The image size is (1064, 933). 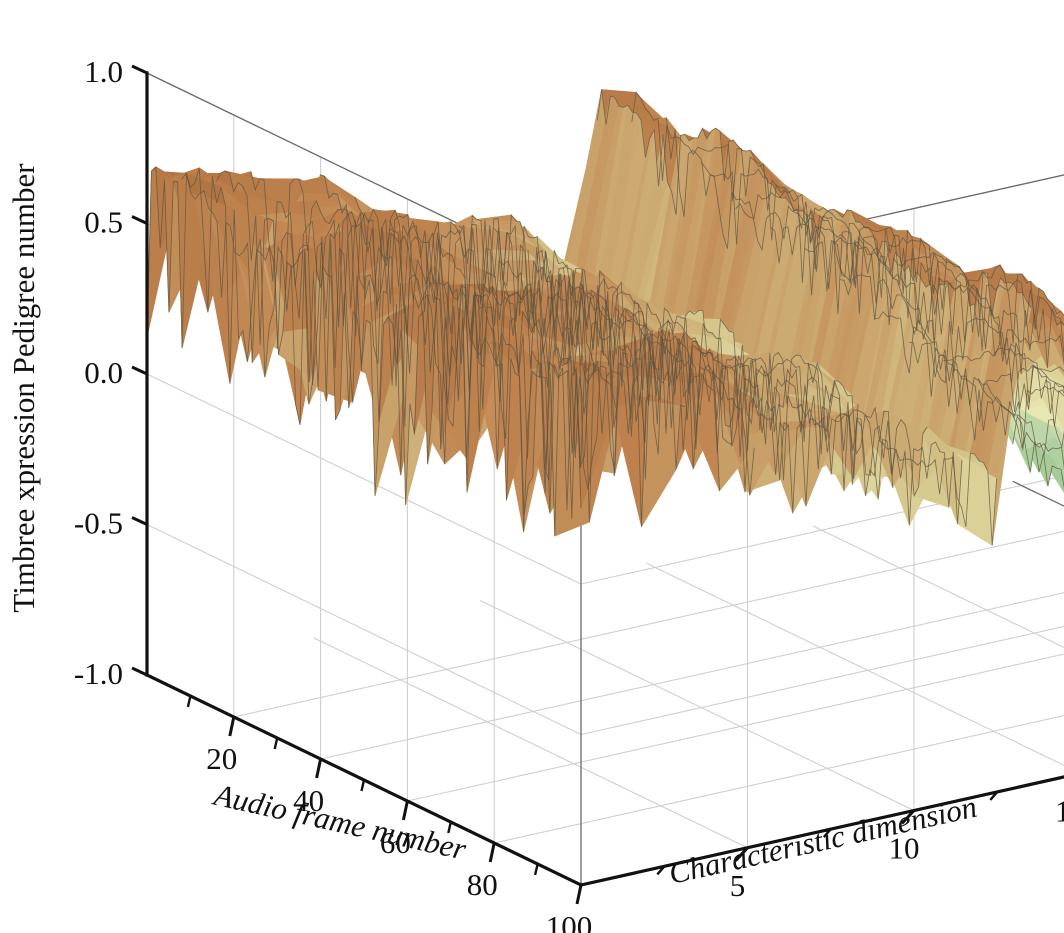 I want to click on x-tick-label-2: 60, so click(x=395, y=842).